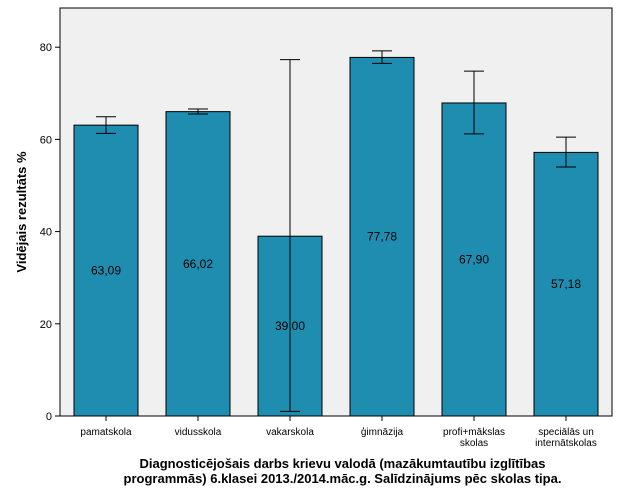 The image size is (625, 500). Describe the element at coordinates (198, 432) in the screenshot. I see `x-tick-label: vidusskola` at that location.